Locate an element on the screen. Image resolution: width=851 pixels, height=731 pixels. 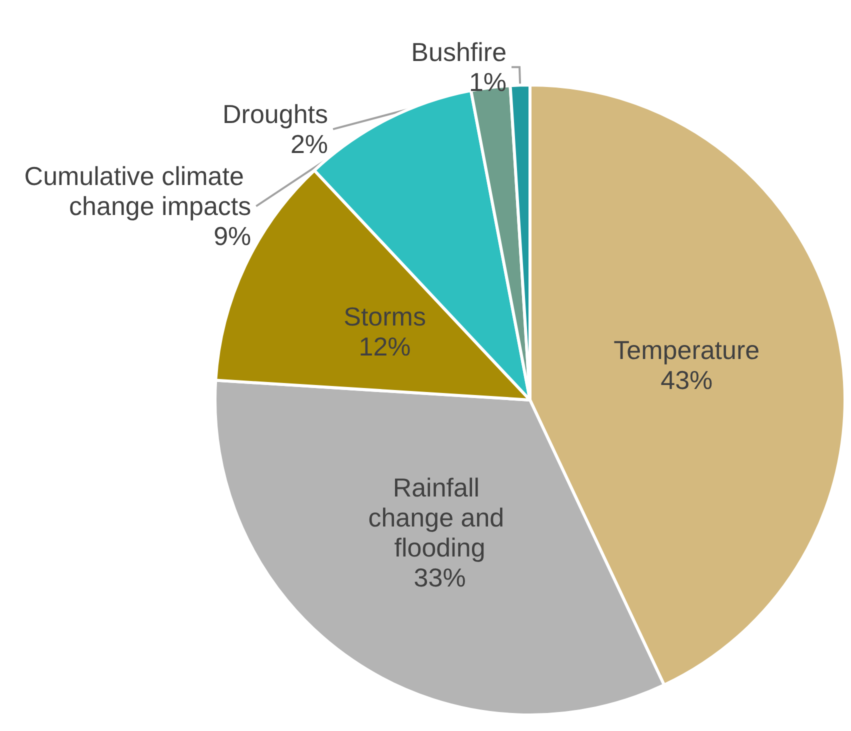
data-label: 43% is located at coordinates (686, 379).